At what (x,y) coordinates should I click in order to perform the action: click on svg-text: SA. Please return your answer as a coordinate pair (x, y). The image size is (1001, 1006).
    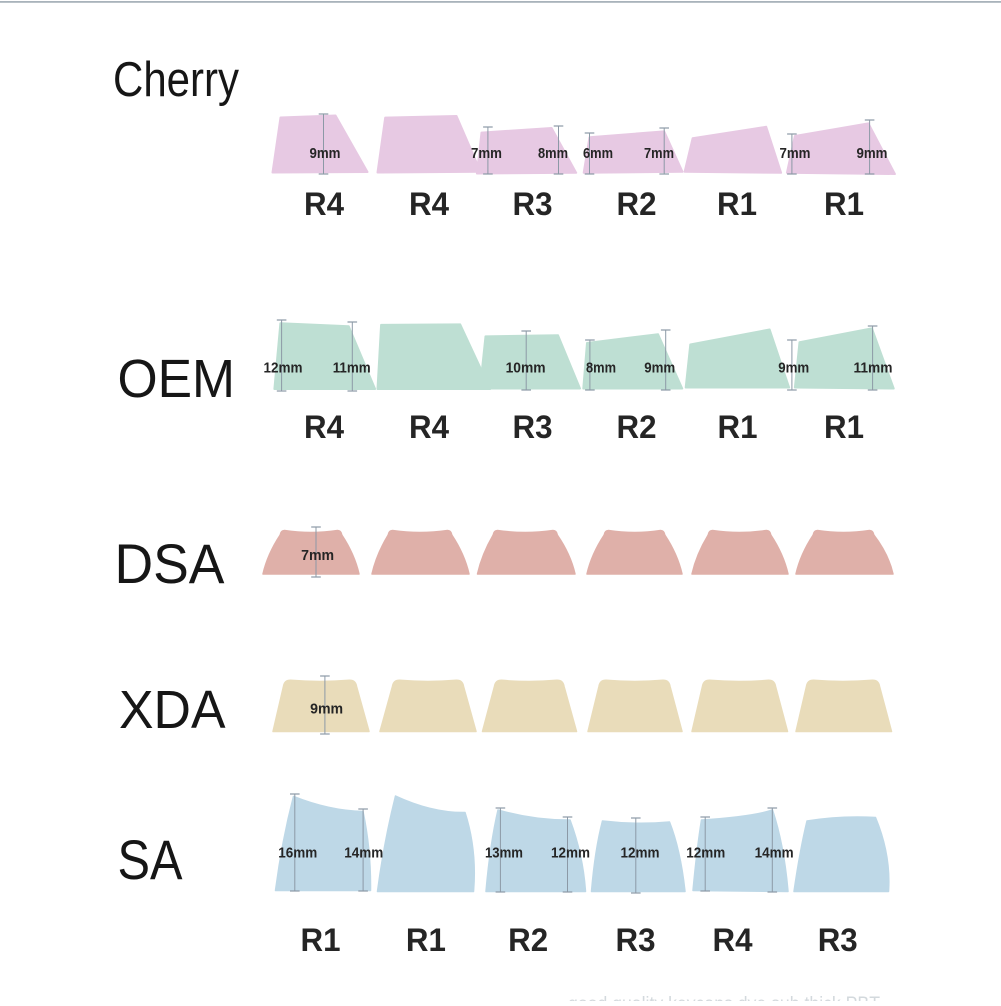
    Looking at the image, I should click on (151, 859).